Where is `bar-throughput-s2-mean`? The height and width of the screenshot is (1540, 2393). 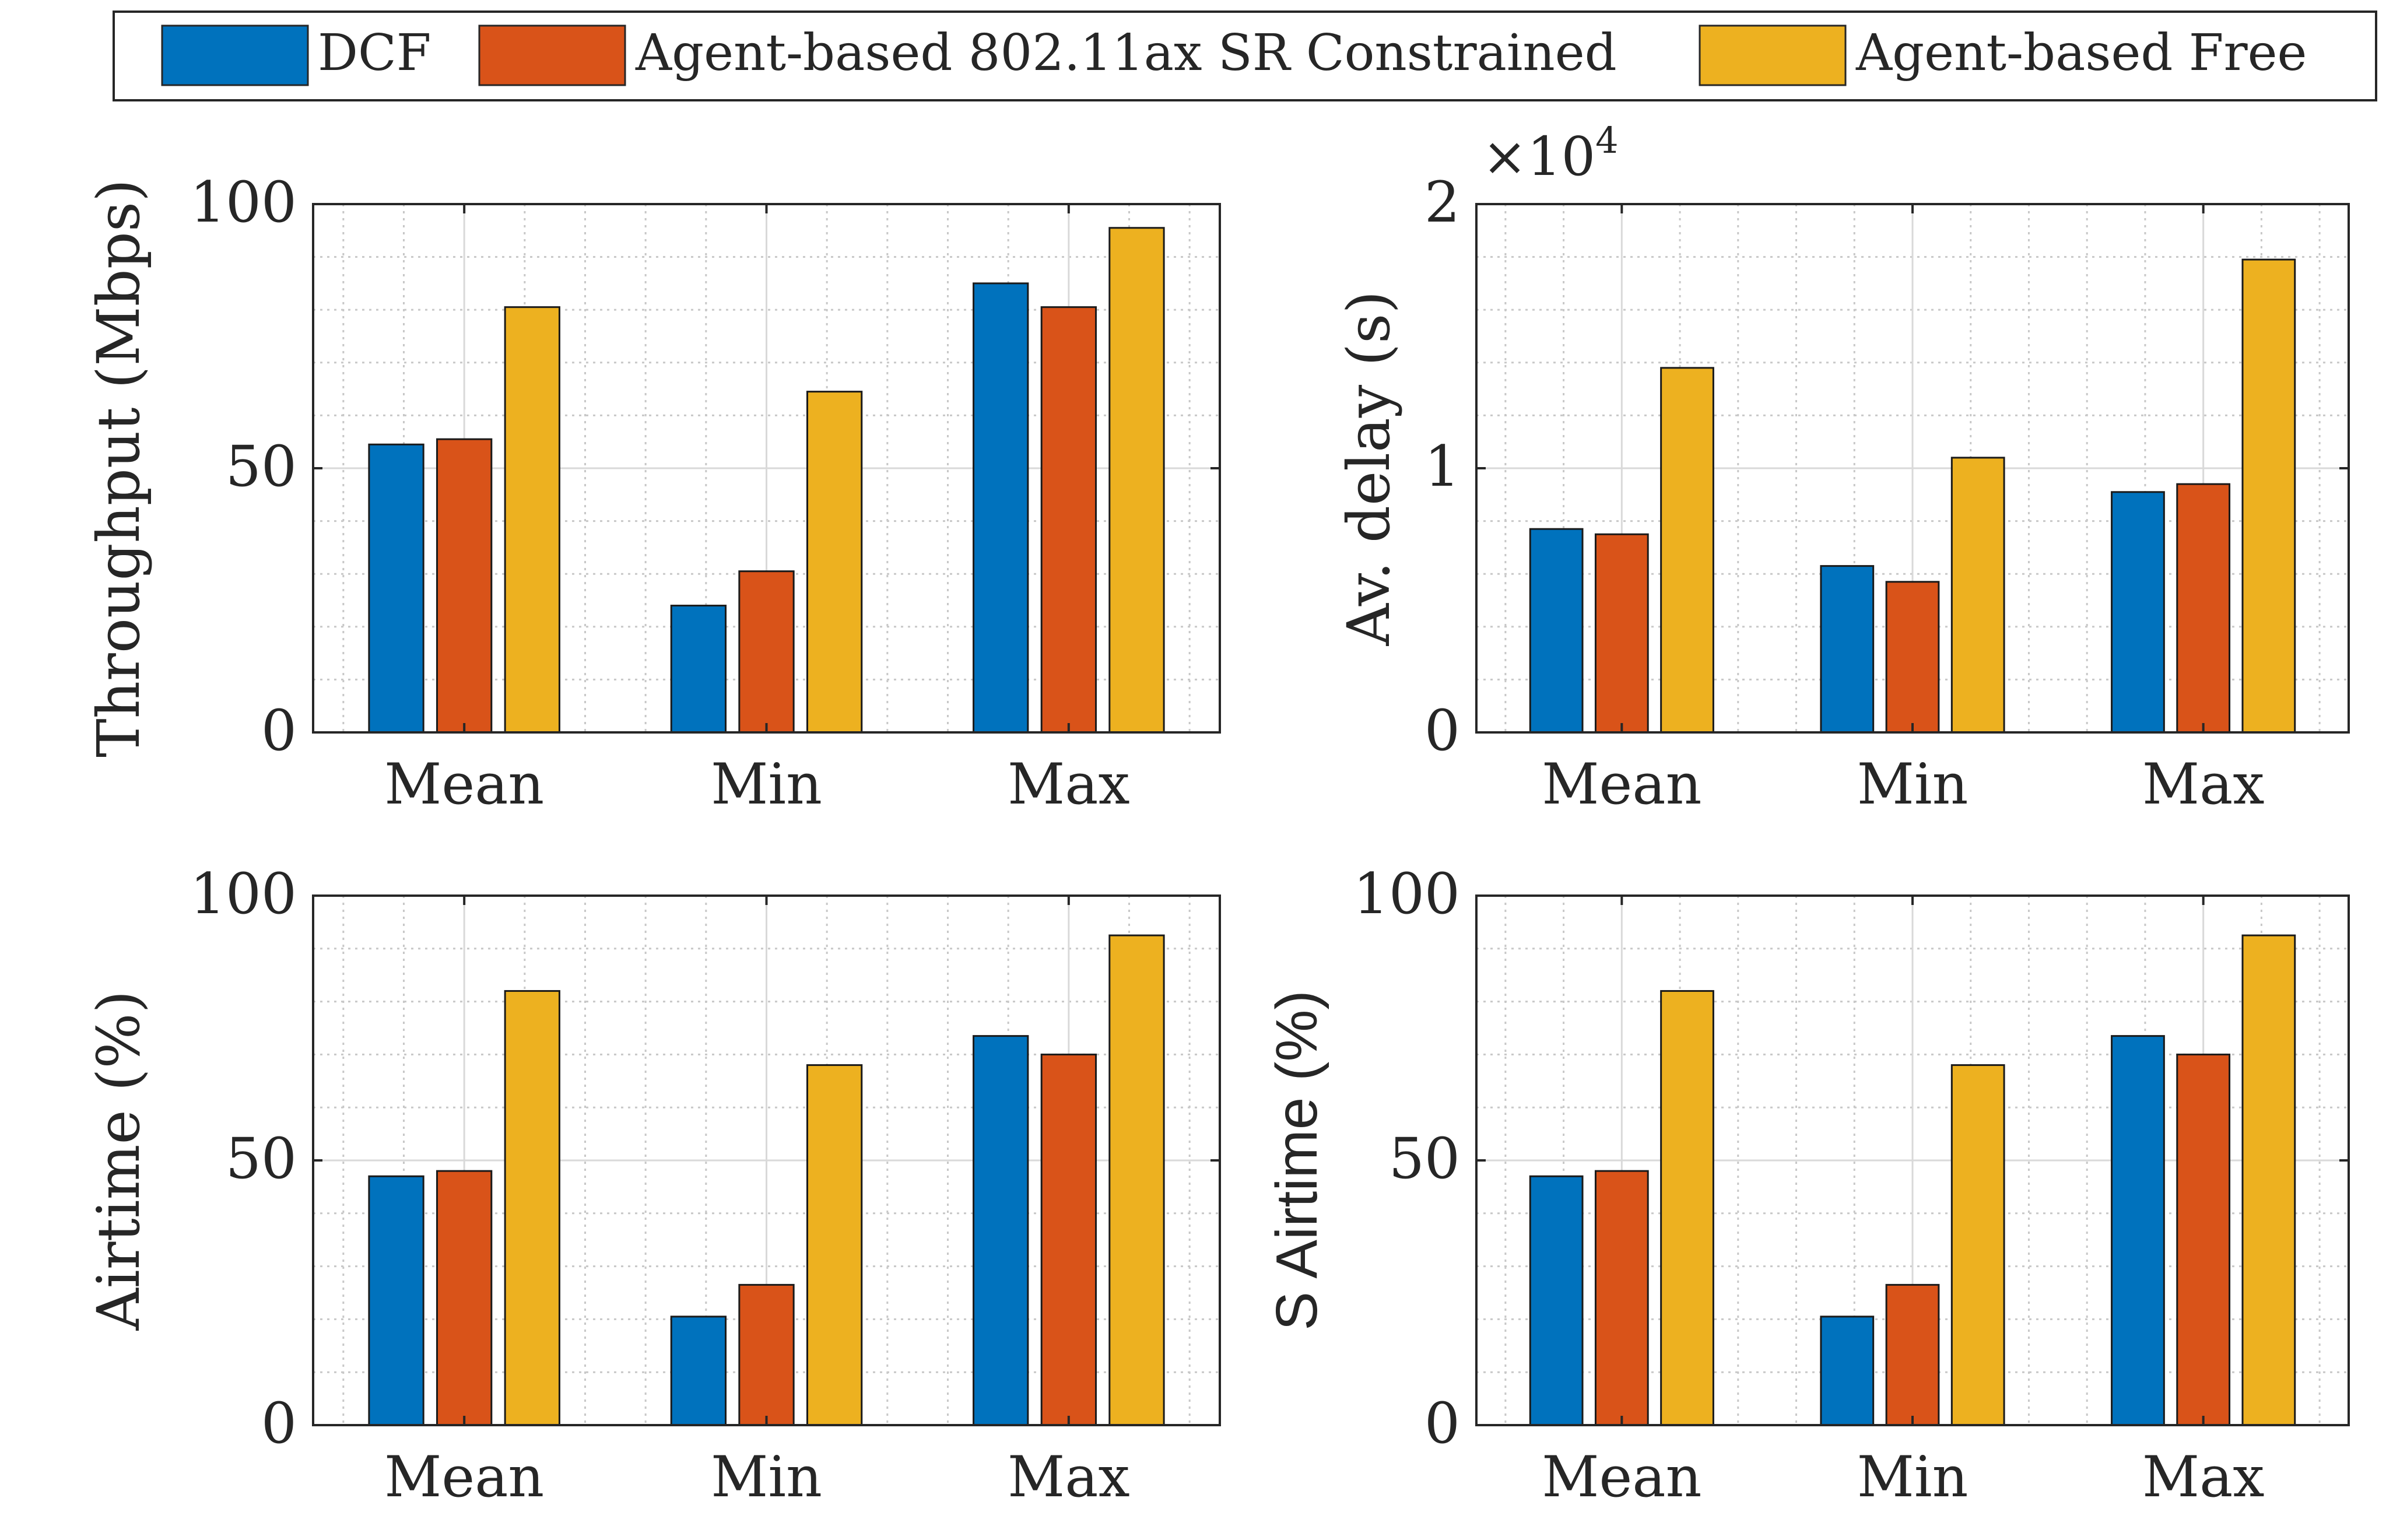 bar-throughput-s2-mean is located at coordinates (532, 520).